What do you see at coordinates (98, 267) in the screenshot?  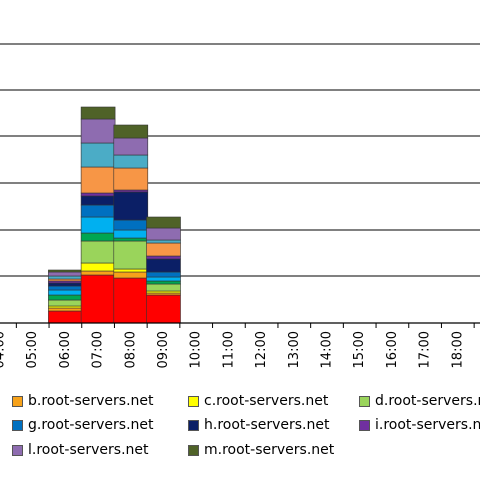 I see `bar-segment-c-07:00` at bounding box center [98, 267].